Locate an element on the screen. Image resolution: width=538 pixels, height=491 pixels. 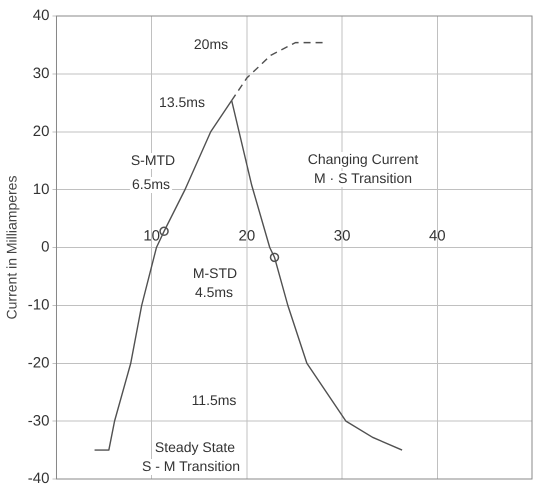
annotation: S-MTD is located at coordinates (153, 160).